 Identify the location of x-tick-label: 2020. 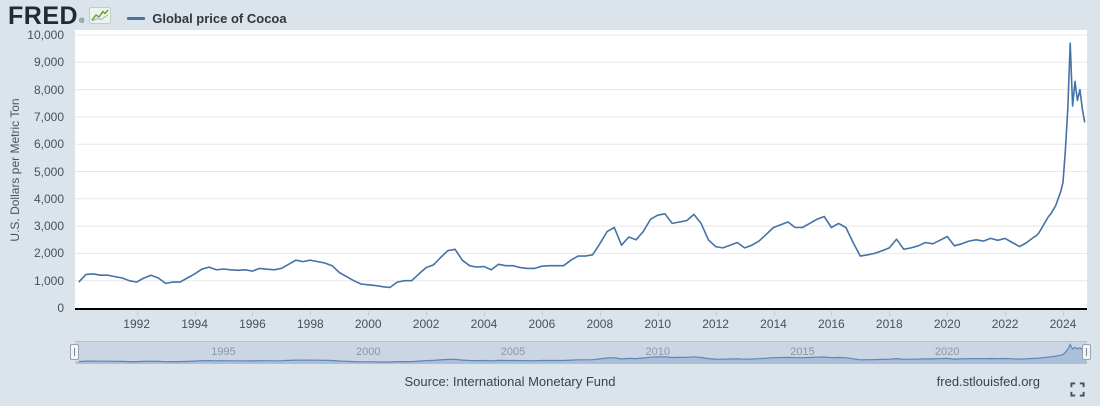
(947, 324).